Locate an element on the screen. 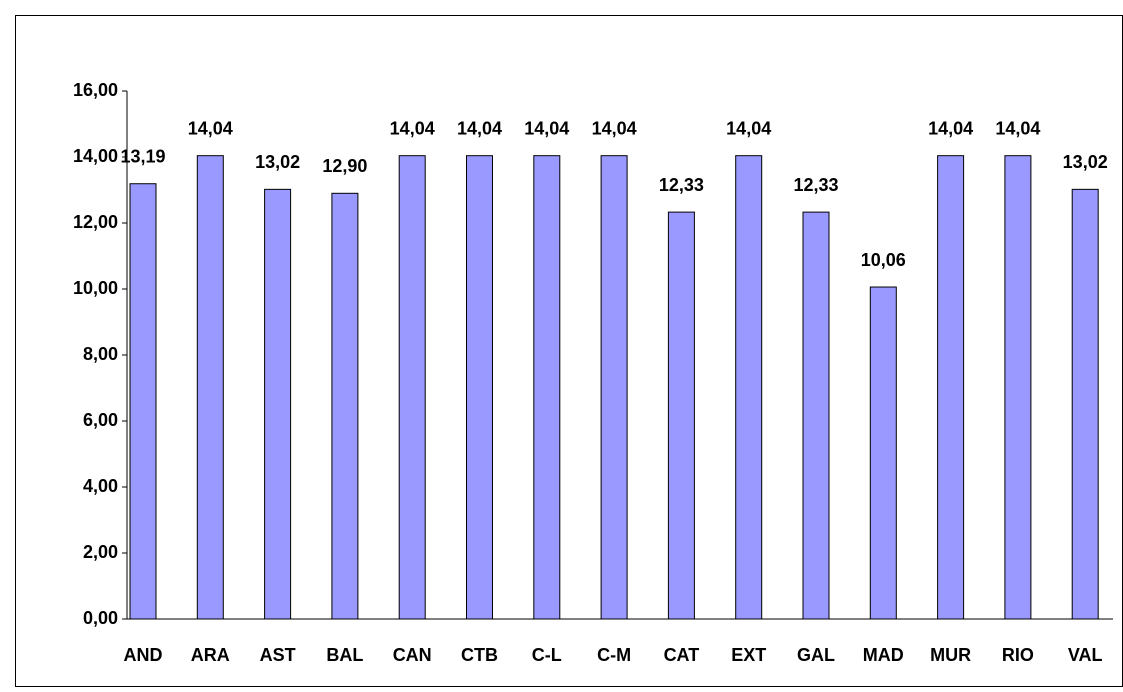 The height and width of the screenshot is (692, 1123). x-tick-label: CAN is located at coordinates (412, 655).